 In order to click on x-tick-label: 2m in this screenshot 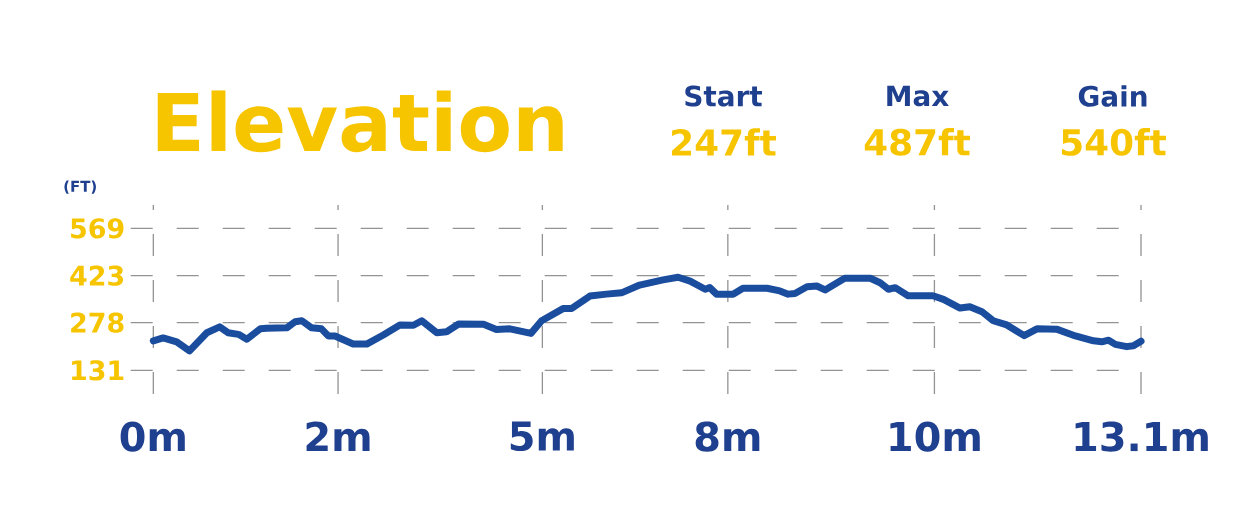, I will do `click(338, 436)`.